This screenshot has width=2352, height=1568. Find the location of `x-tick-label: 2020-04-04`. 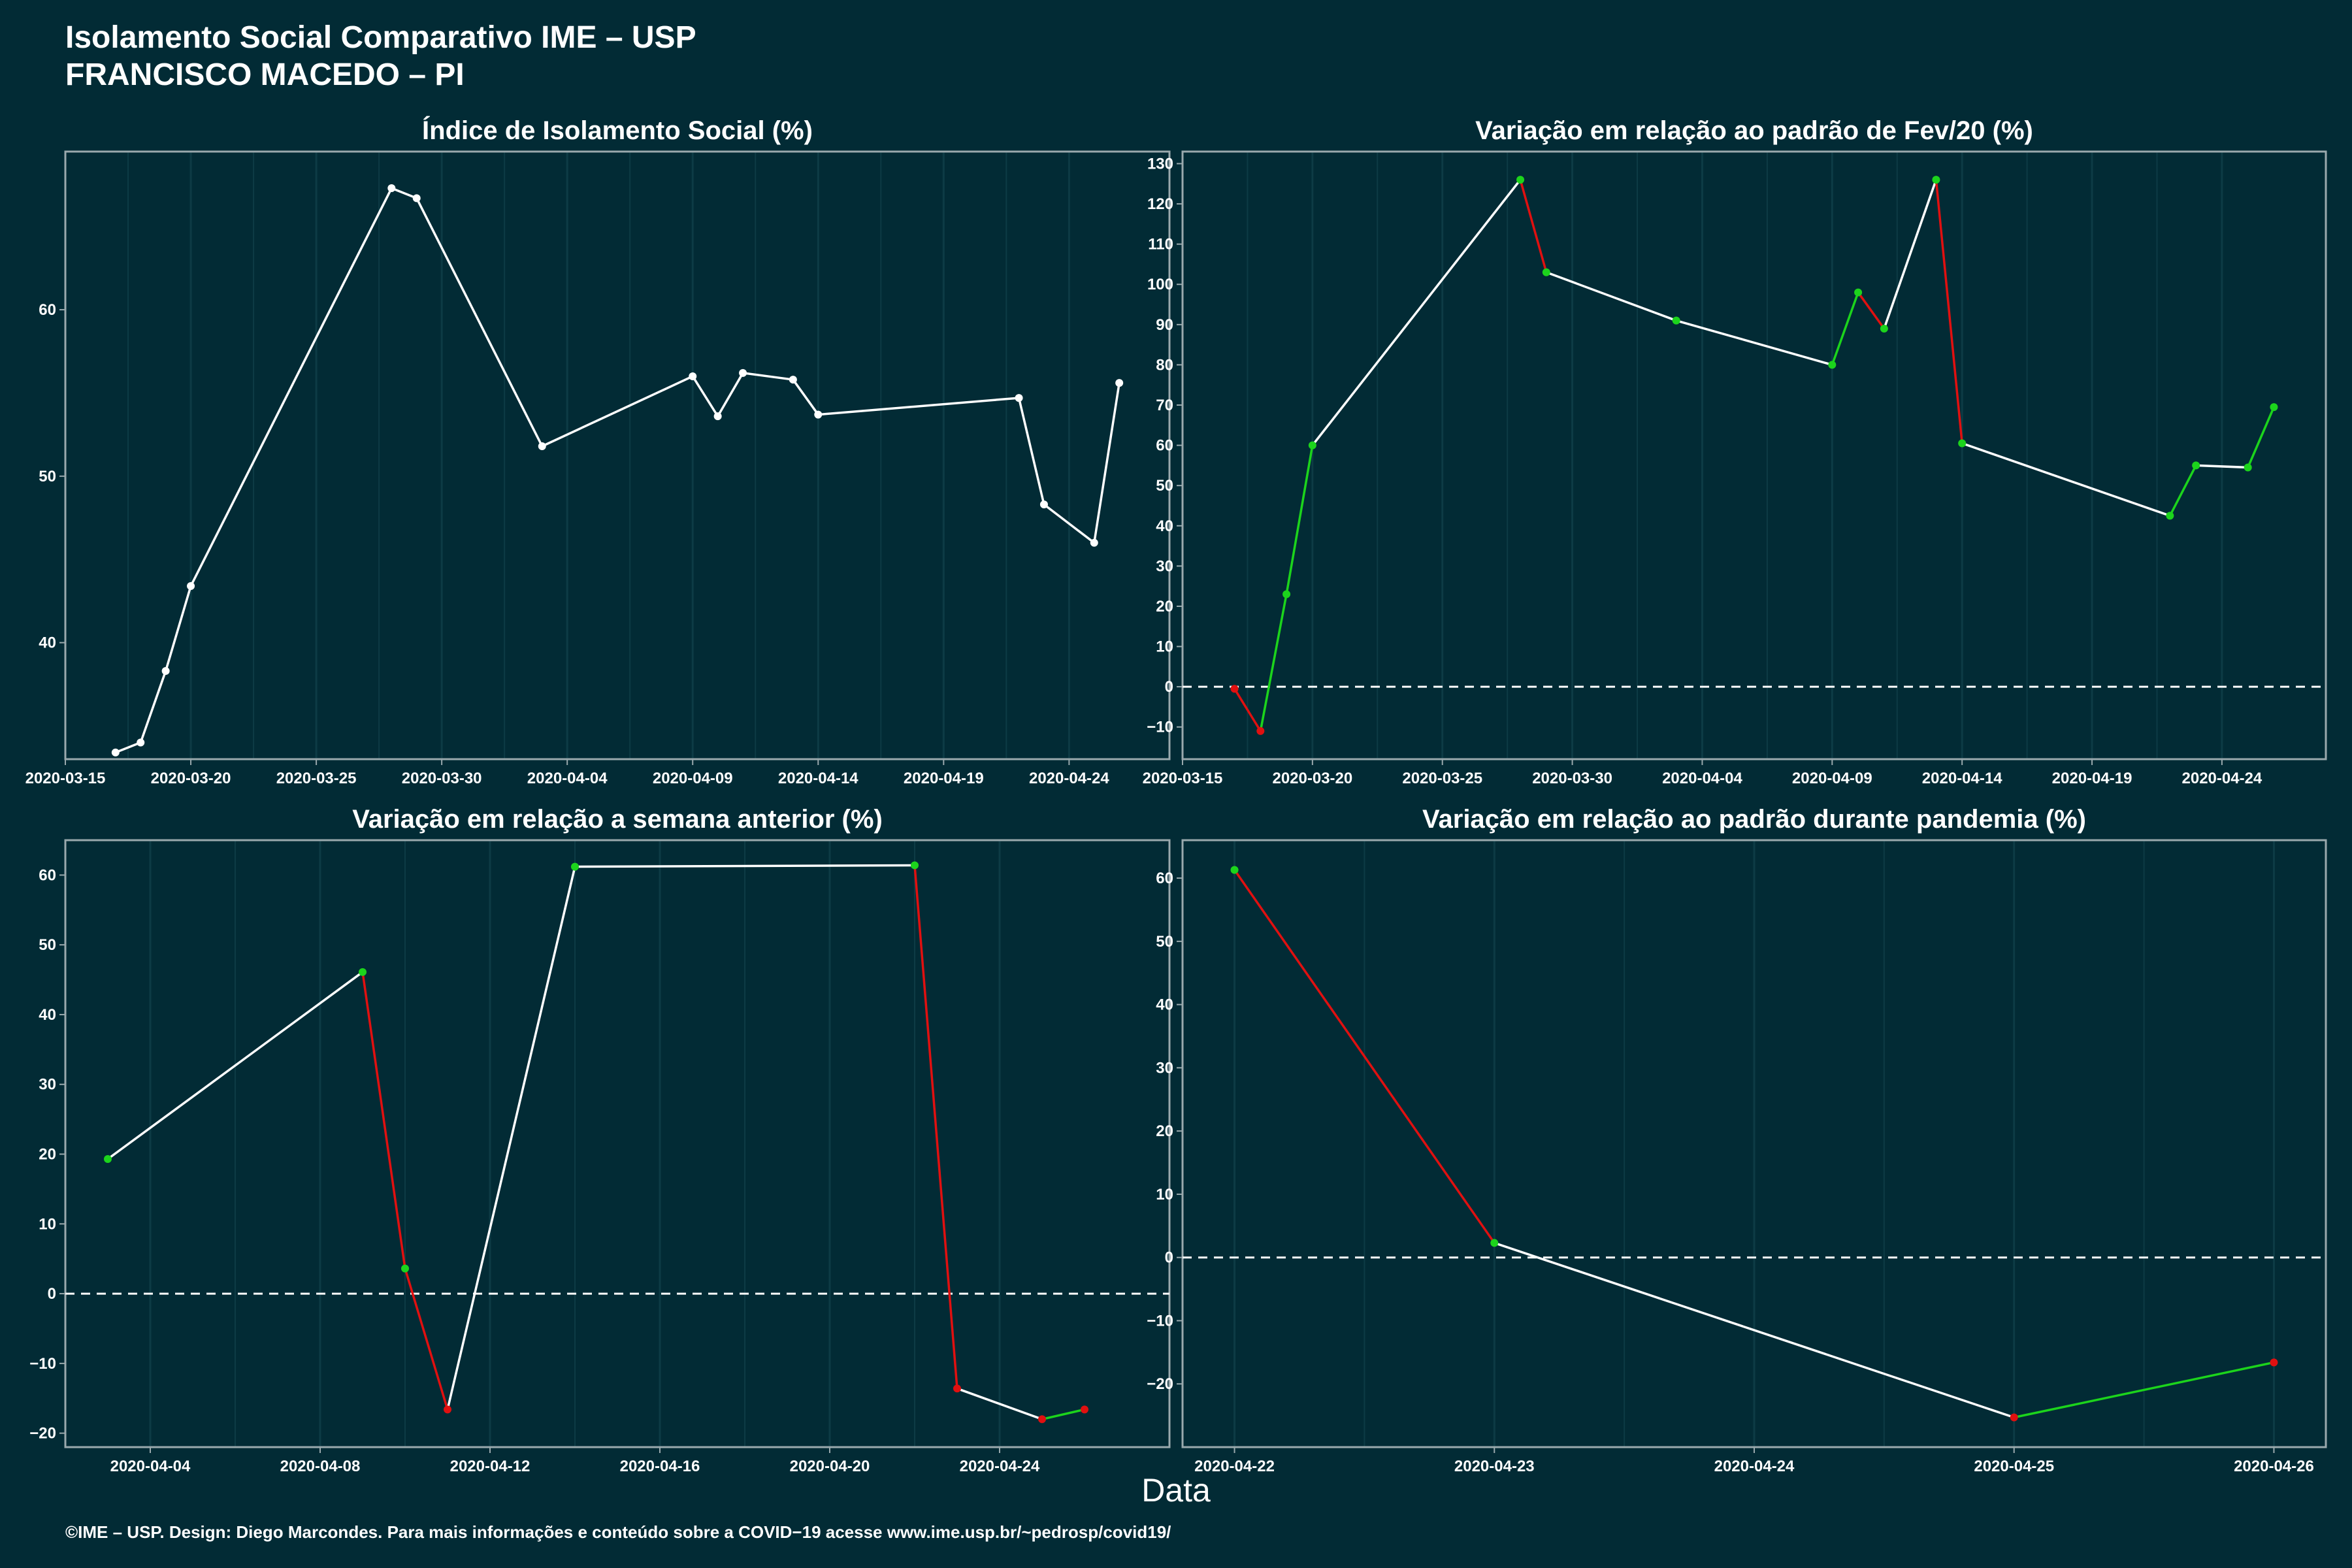

x-tick-label: 2020-04-04 is located at coordinates (150, 1466).